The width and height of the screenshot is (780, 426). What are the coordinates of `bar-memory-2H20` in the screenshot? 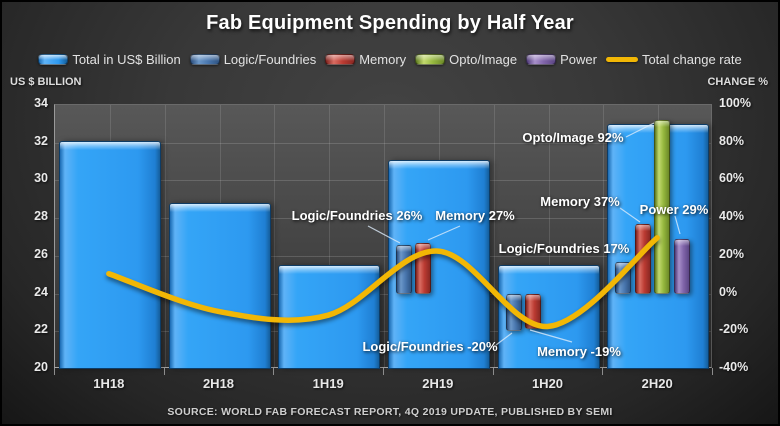 It's located at (642, 258).